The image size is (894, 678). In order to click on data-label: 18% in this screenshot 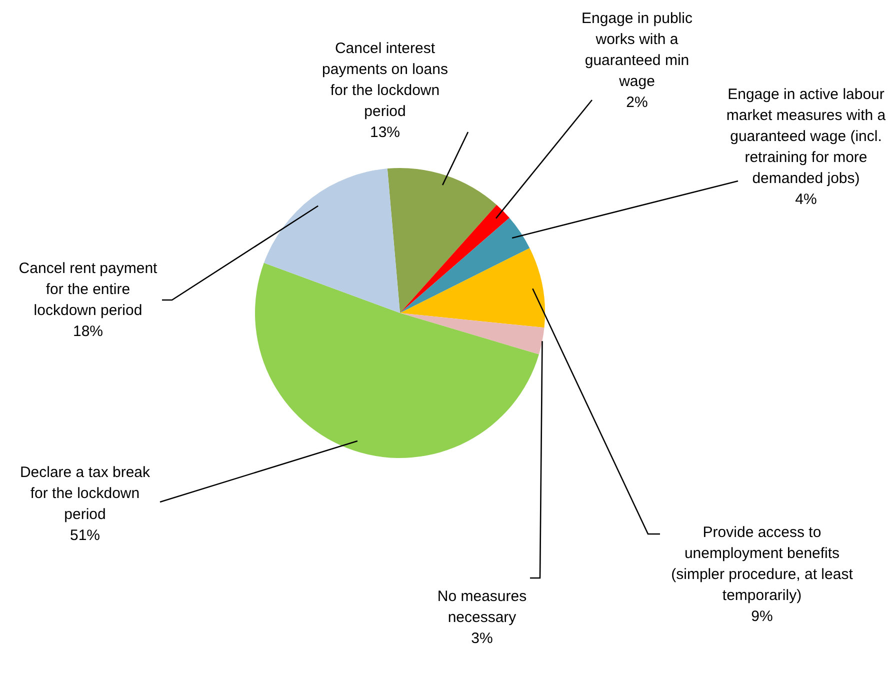, I will do `click(88, 332)`.